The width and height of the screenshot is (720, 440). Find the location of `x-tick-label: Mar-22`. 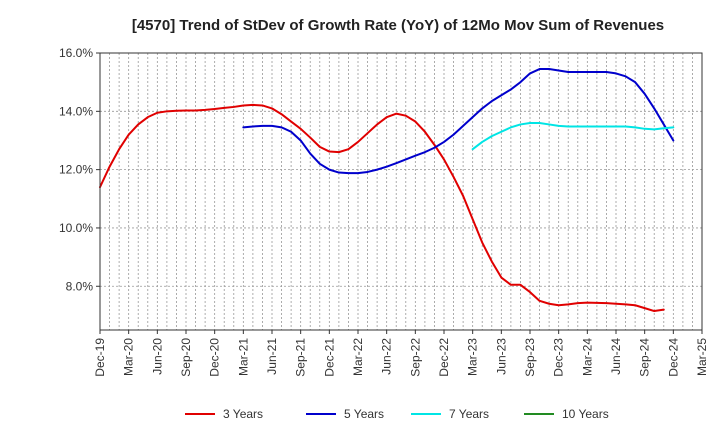

x-tick-label: Mar-22 is located at coordinates (358, 357).